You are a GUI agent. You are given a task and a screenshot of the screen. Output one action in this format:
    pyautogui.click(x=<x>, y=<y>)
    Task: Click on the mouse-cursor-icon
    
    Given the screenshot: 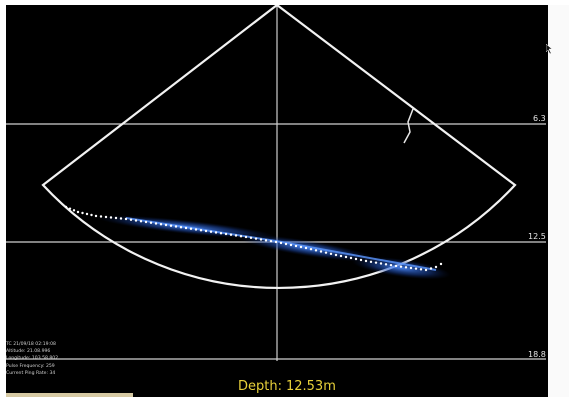 What is the action you would take?
    pyautogui.click(x=549, y=49)
    